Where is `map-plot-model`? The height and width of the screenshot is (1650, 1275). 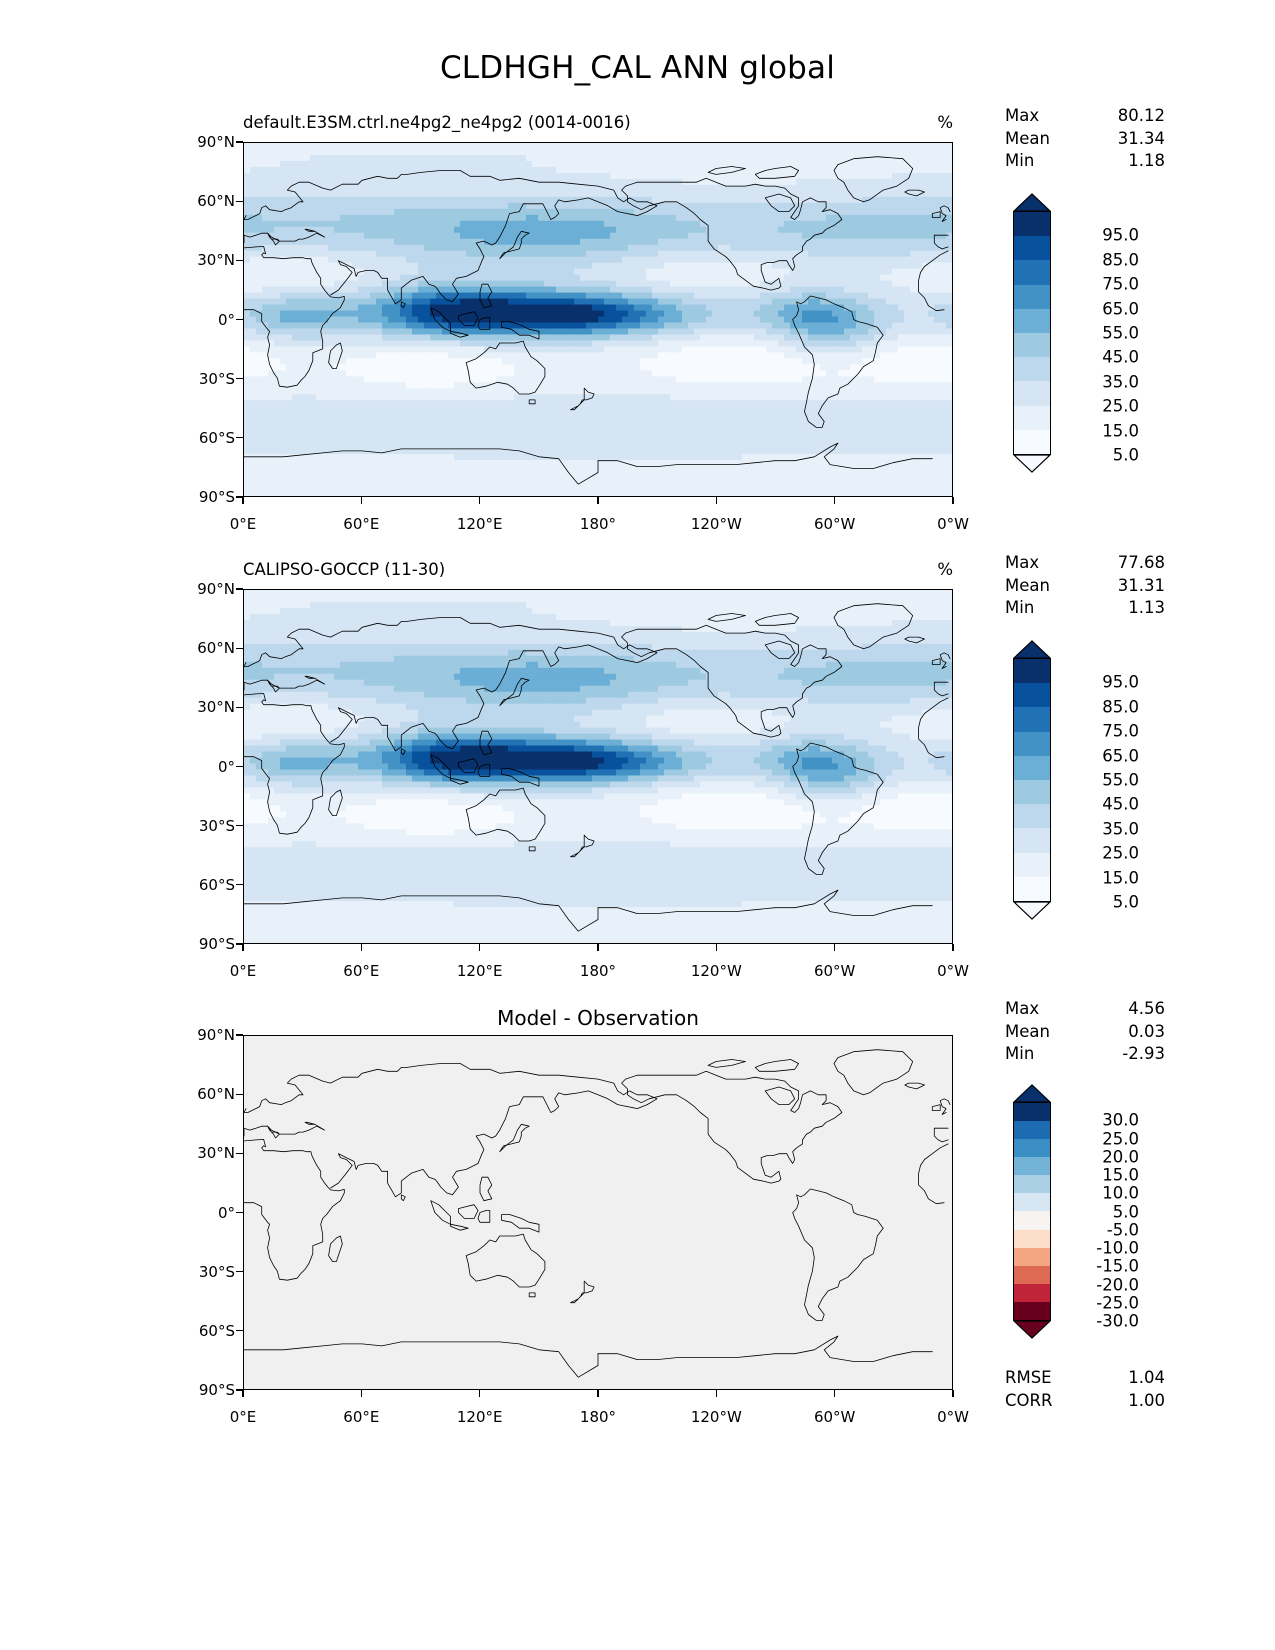
map-plot-model is located at coordinates (598, 319).